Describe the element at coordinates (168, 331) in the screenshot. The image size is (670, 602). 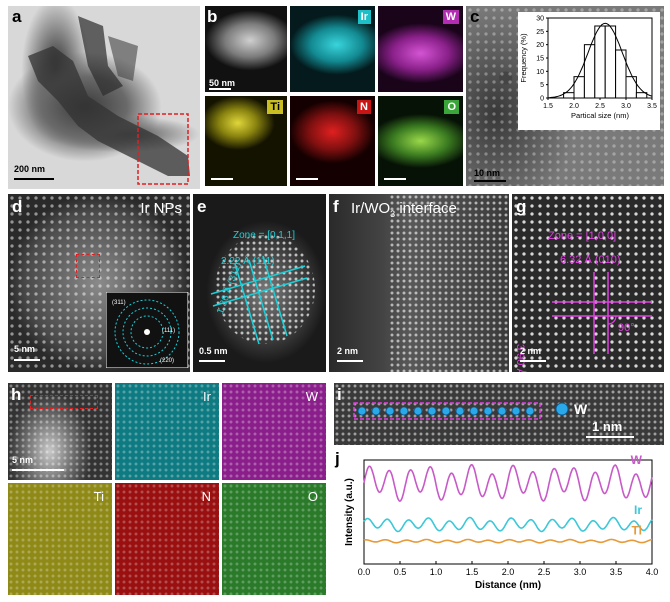
I see `panel-d-fft-111: (111)` at that location.